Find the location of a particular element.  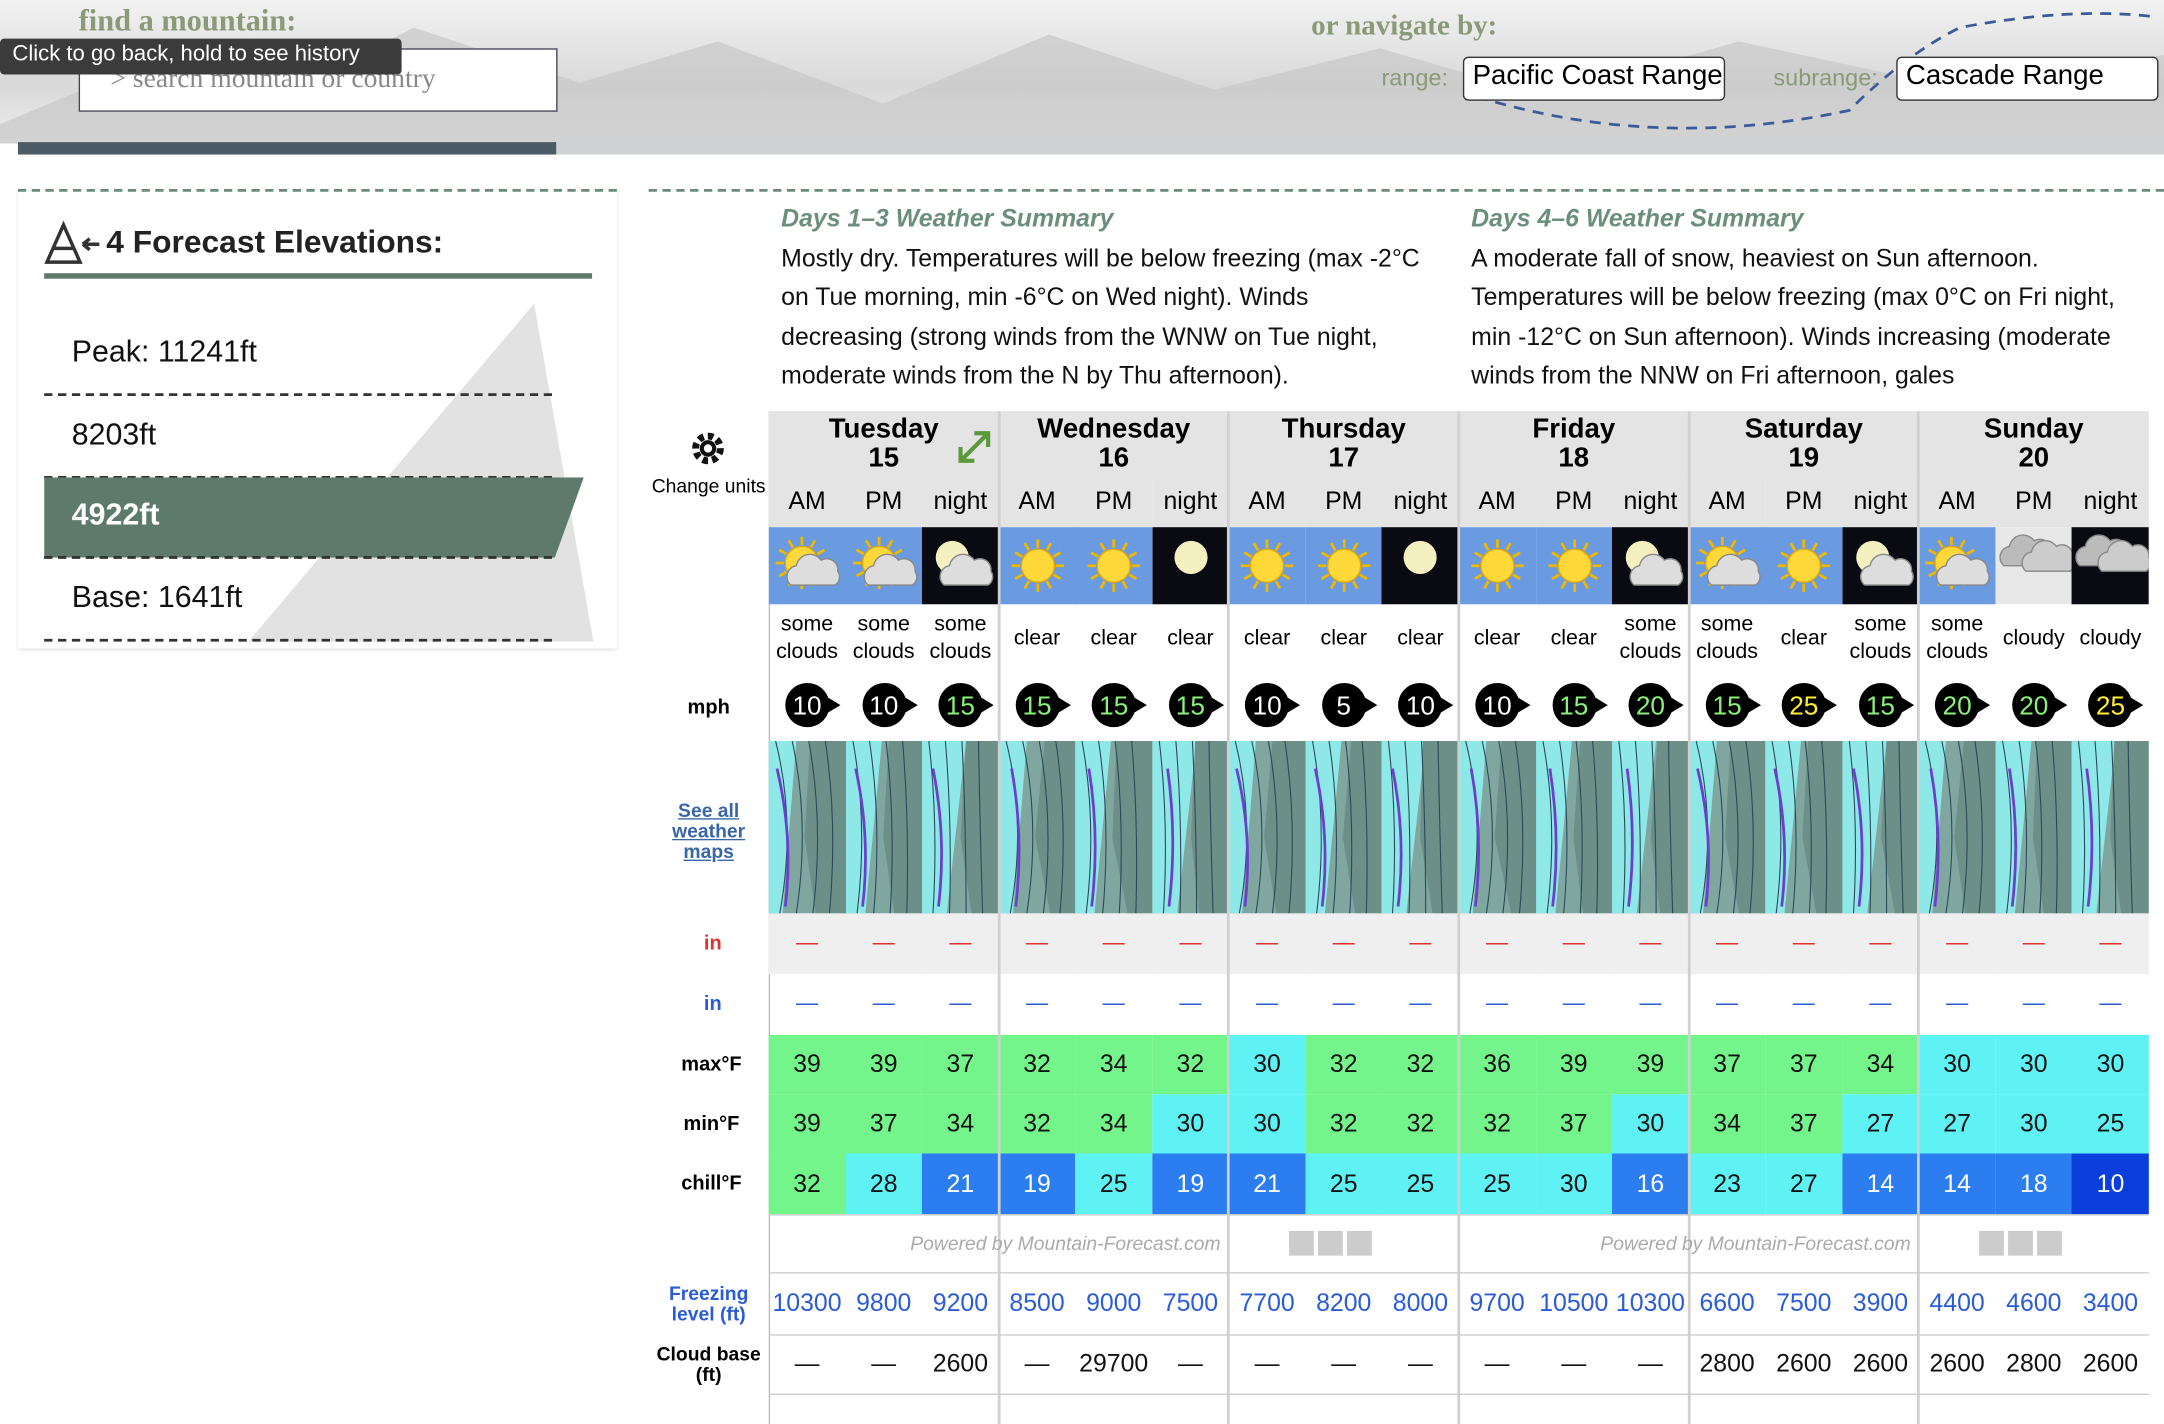

elevation-divider is located at coordinates (298, 395).